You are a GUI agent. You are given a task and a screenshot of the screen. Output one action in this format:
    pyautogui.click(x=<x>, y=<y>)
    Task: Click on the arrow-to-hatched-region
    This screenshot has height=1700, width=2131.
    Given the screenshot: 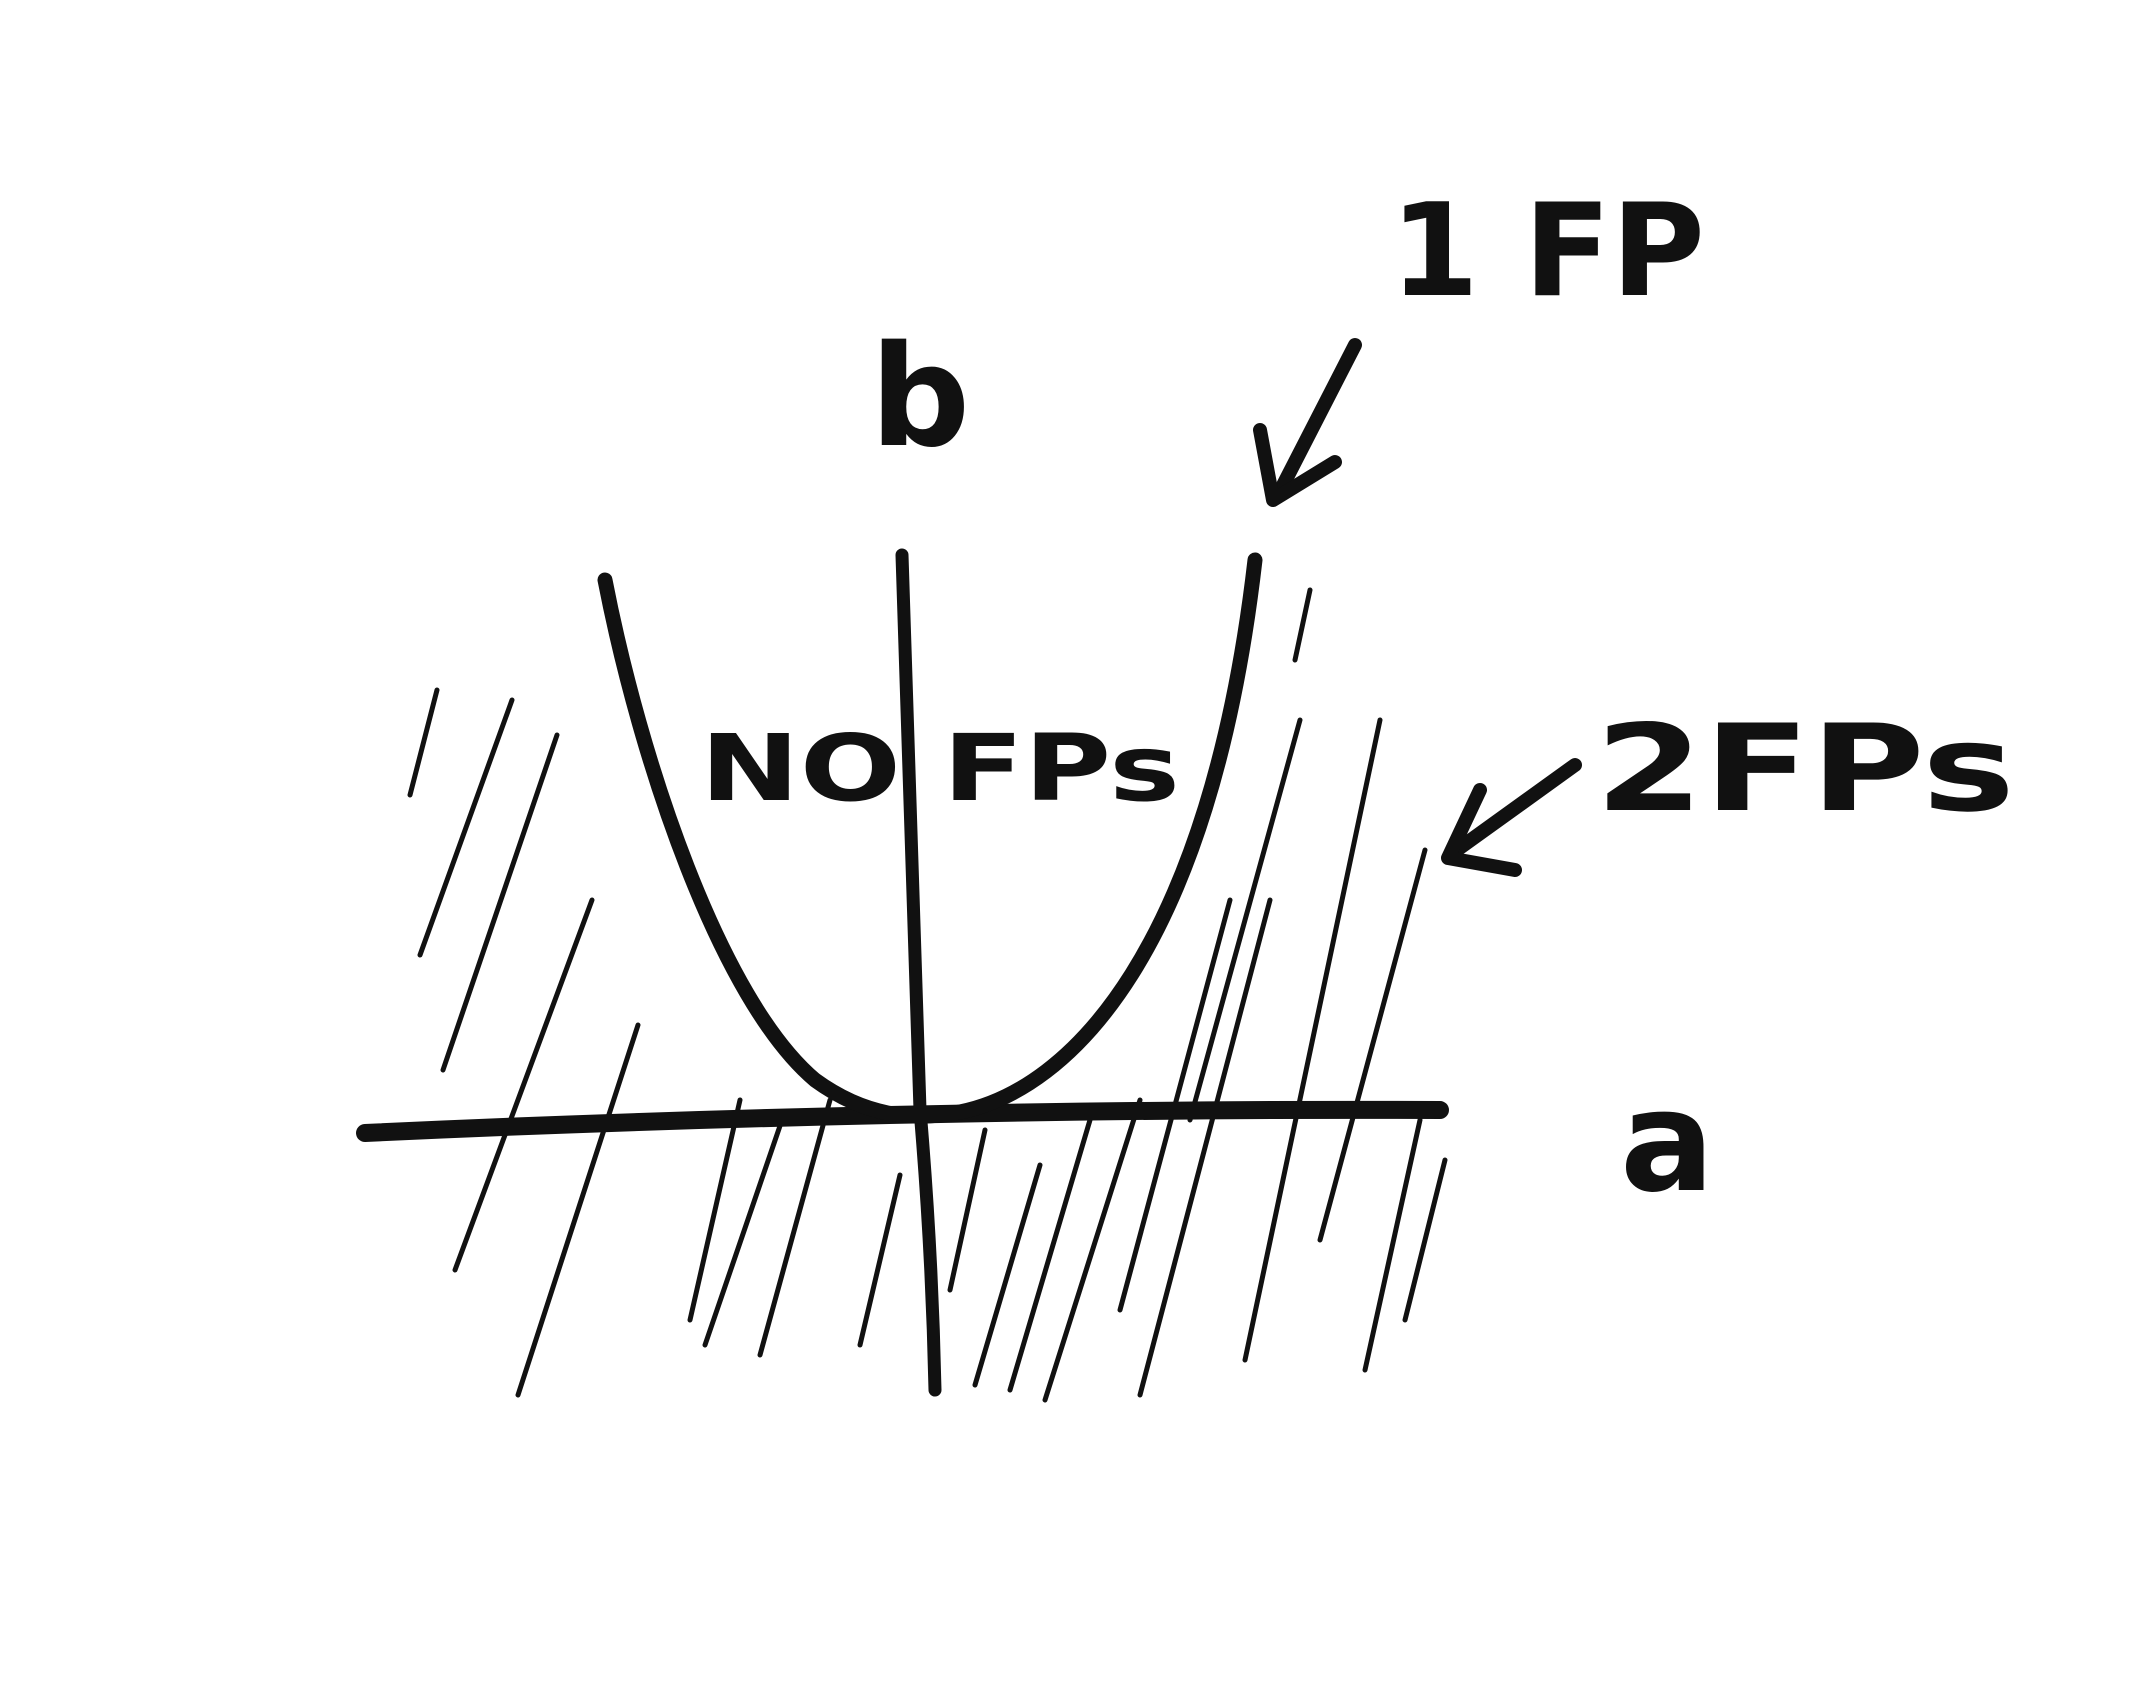 What is the action you would take?
    pyautogui.click(x=1511, y=817)
    